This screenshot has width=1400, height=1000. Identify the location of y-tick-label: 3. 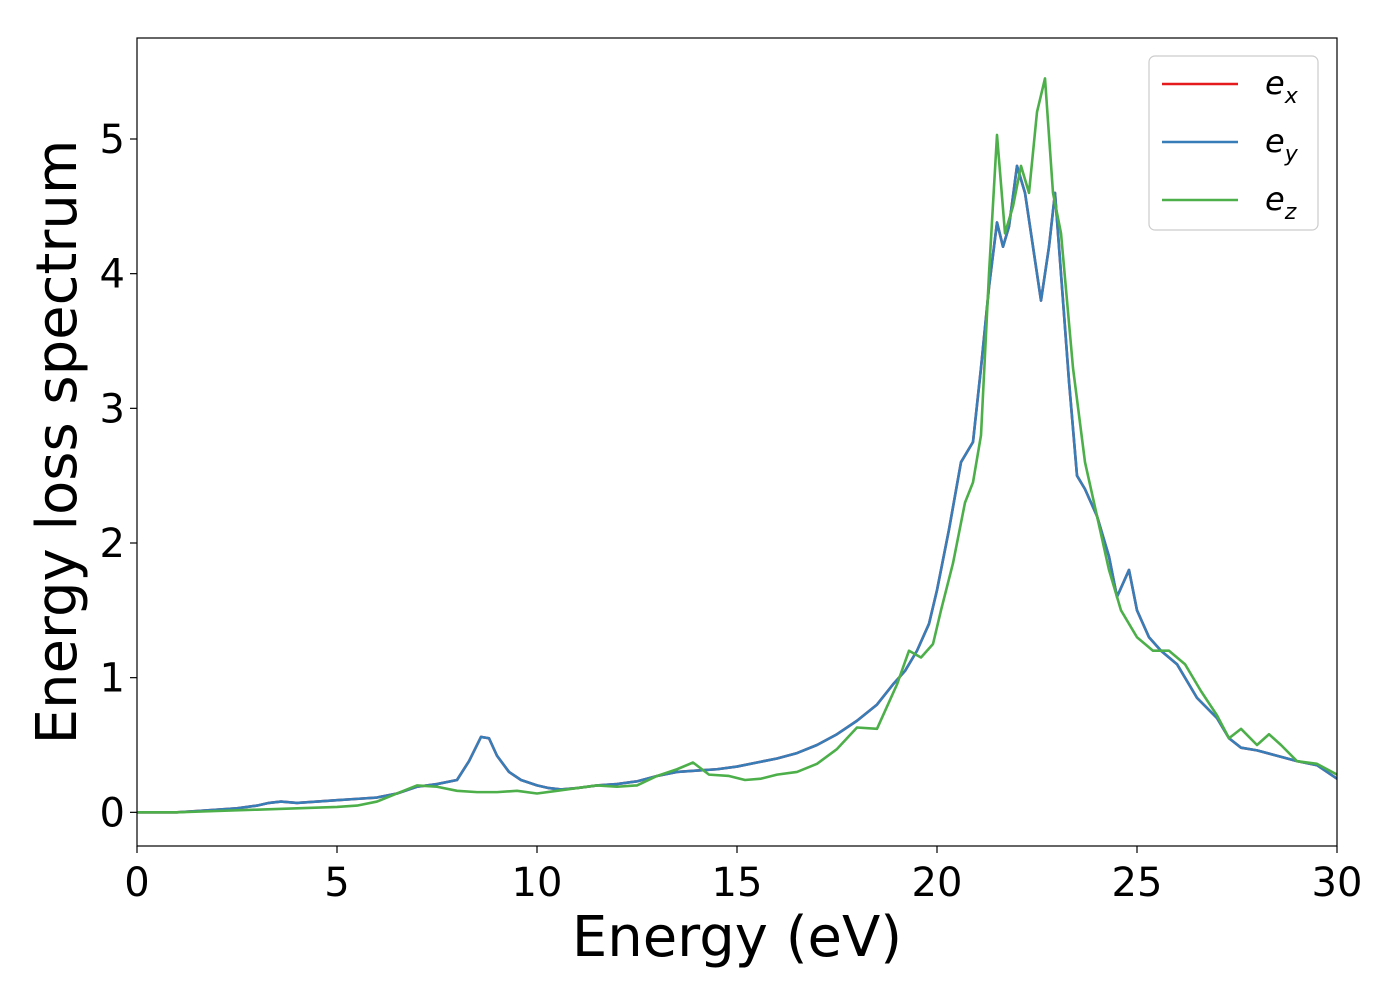
(112, 409).